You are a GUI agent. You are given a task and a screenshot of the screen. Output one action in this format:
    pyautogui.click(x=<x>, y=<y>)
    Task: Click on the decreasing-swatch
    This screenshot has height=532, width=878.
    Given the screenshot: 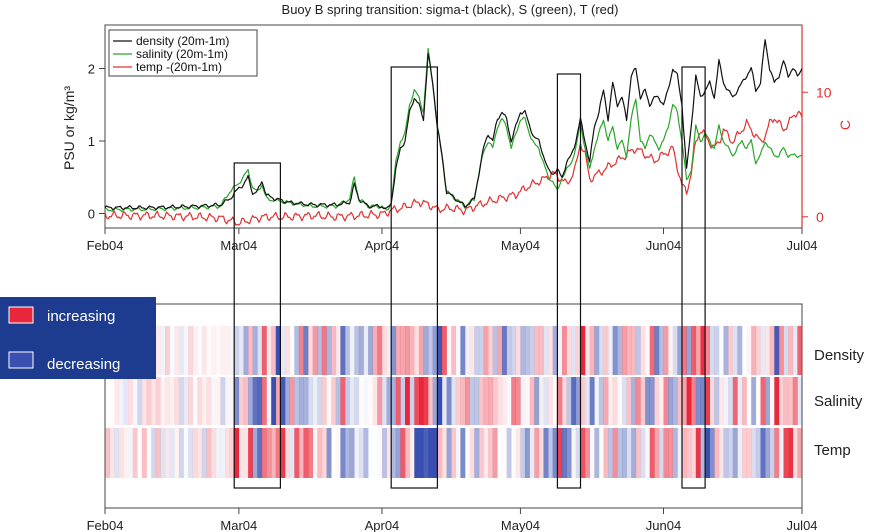 What is the action you would take?
    pyautogui.click(x=21, y=360)
    